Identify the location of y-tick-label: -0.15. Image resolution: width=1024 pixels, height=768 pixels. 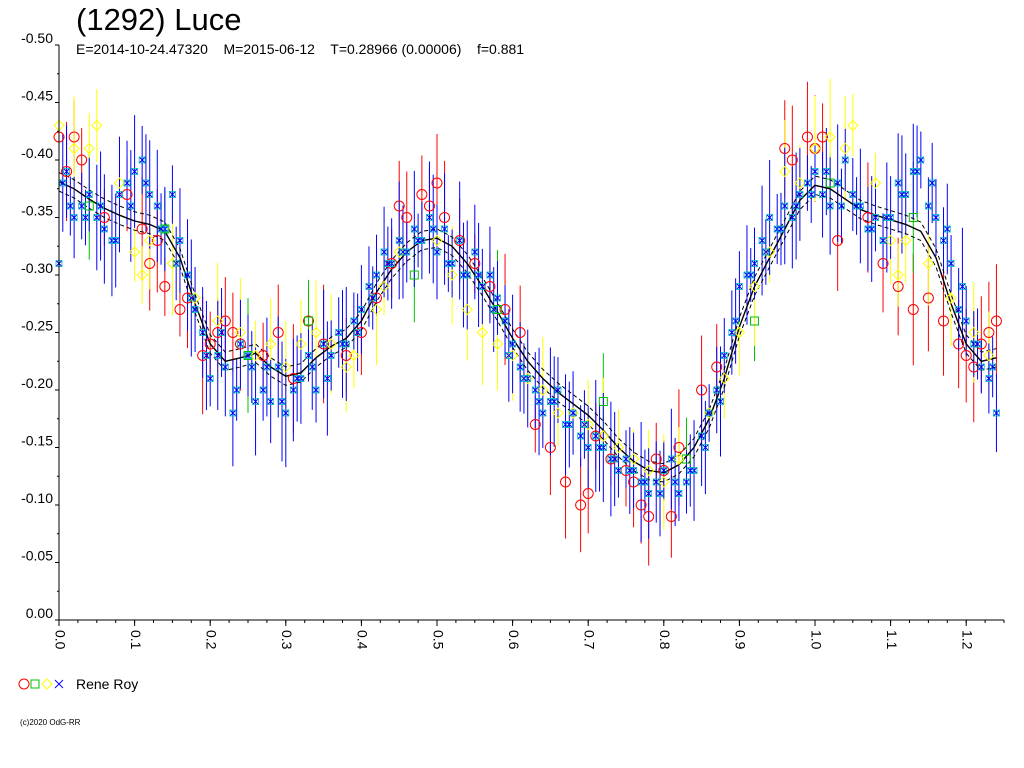
(37, 441).